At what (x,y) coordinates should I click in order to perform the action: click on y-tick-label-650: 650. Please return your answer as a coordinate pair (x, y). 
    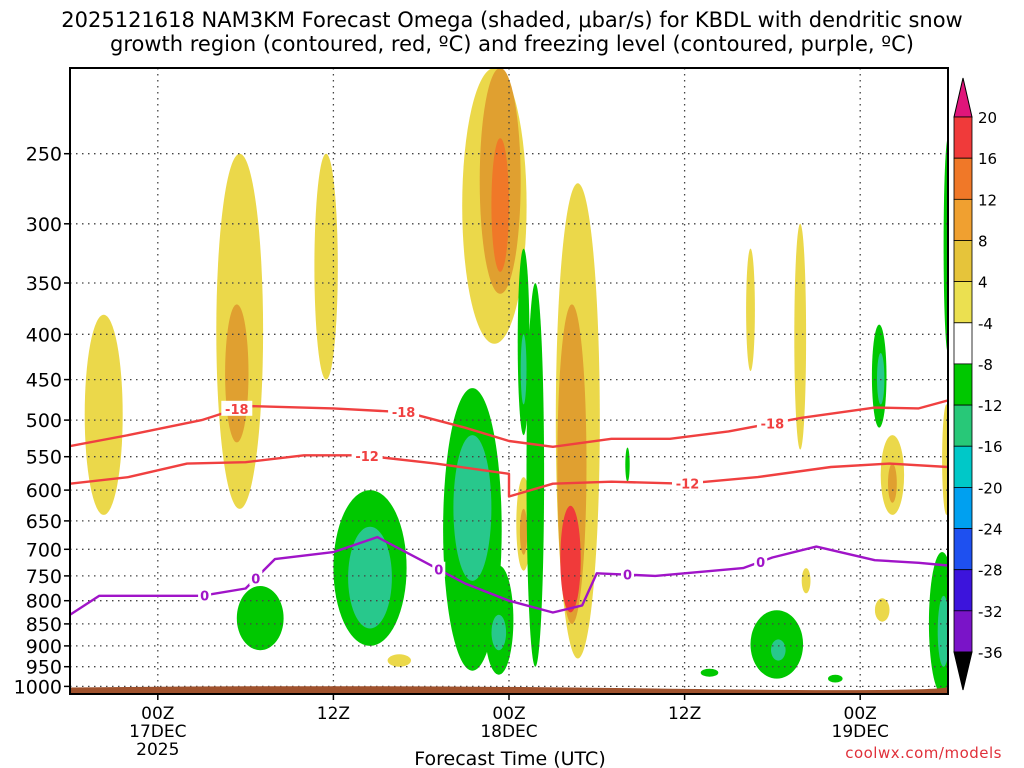
    Looking at the image, I should click on (44, 522).